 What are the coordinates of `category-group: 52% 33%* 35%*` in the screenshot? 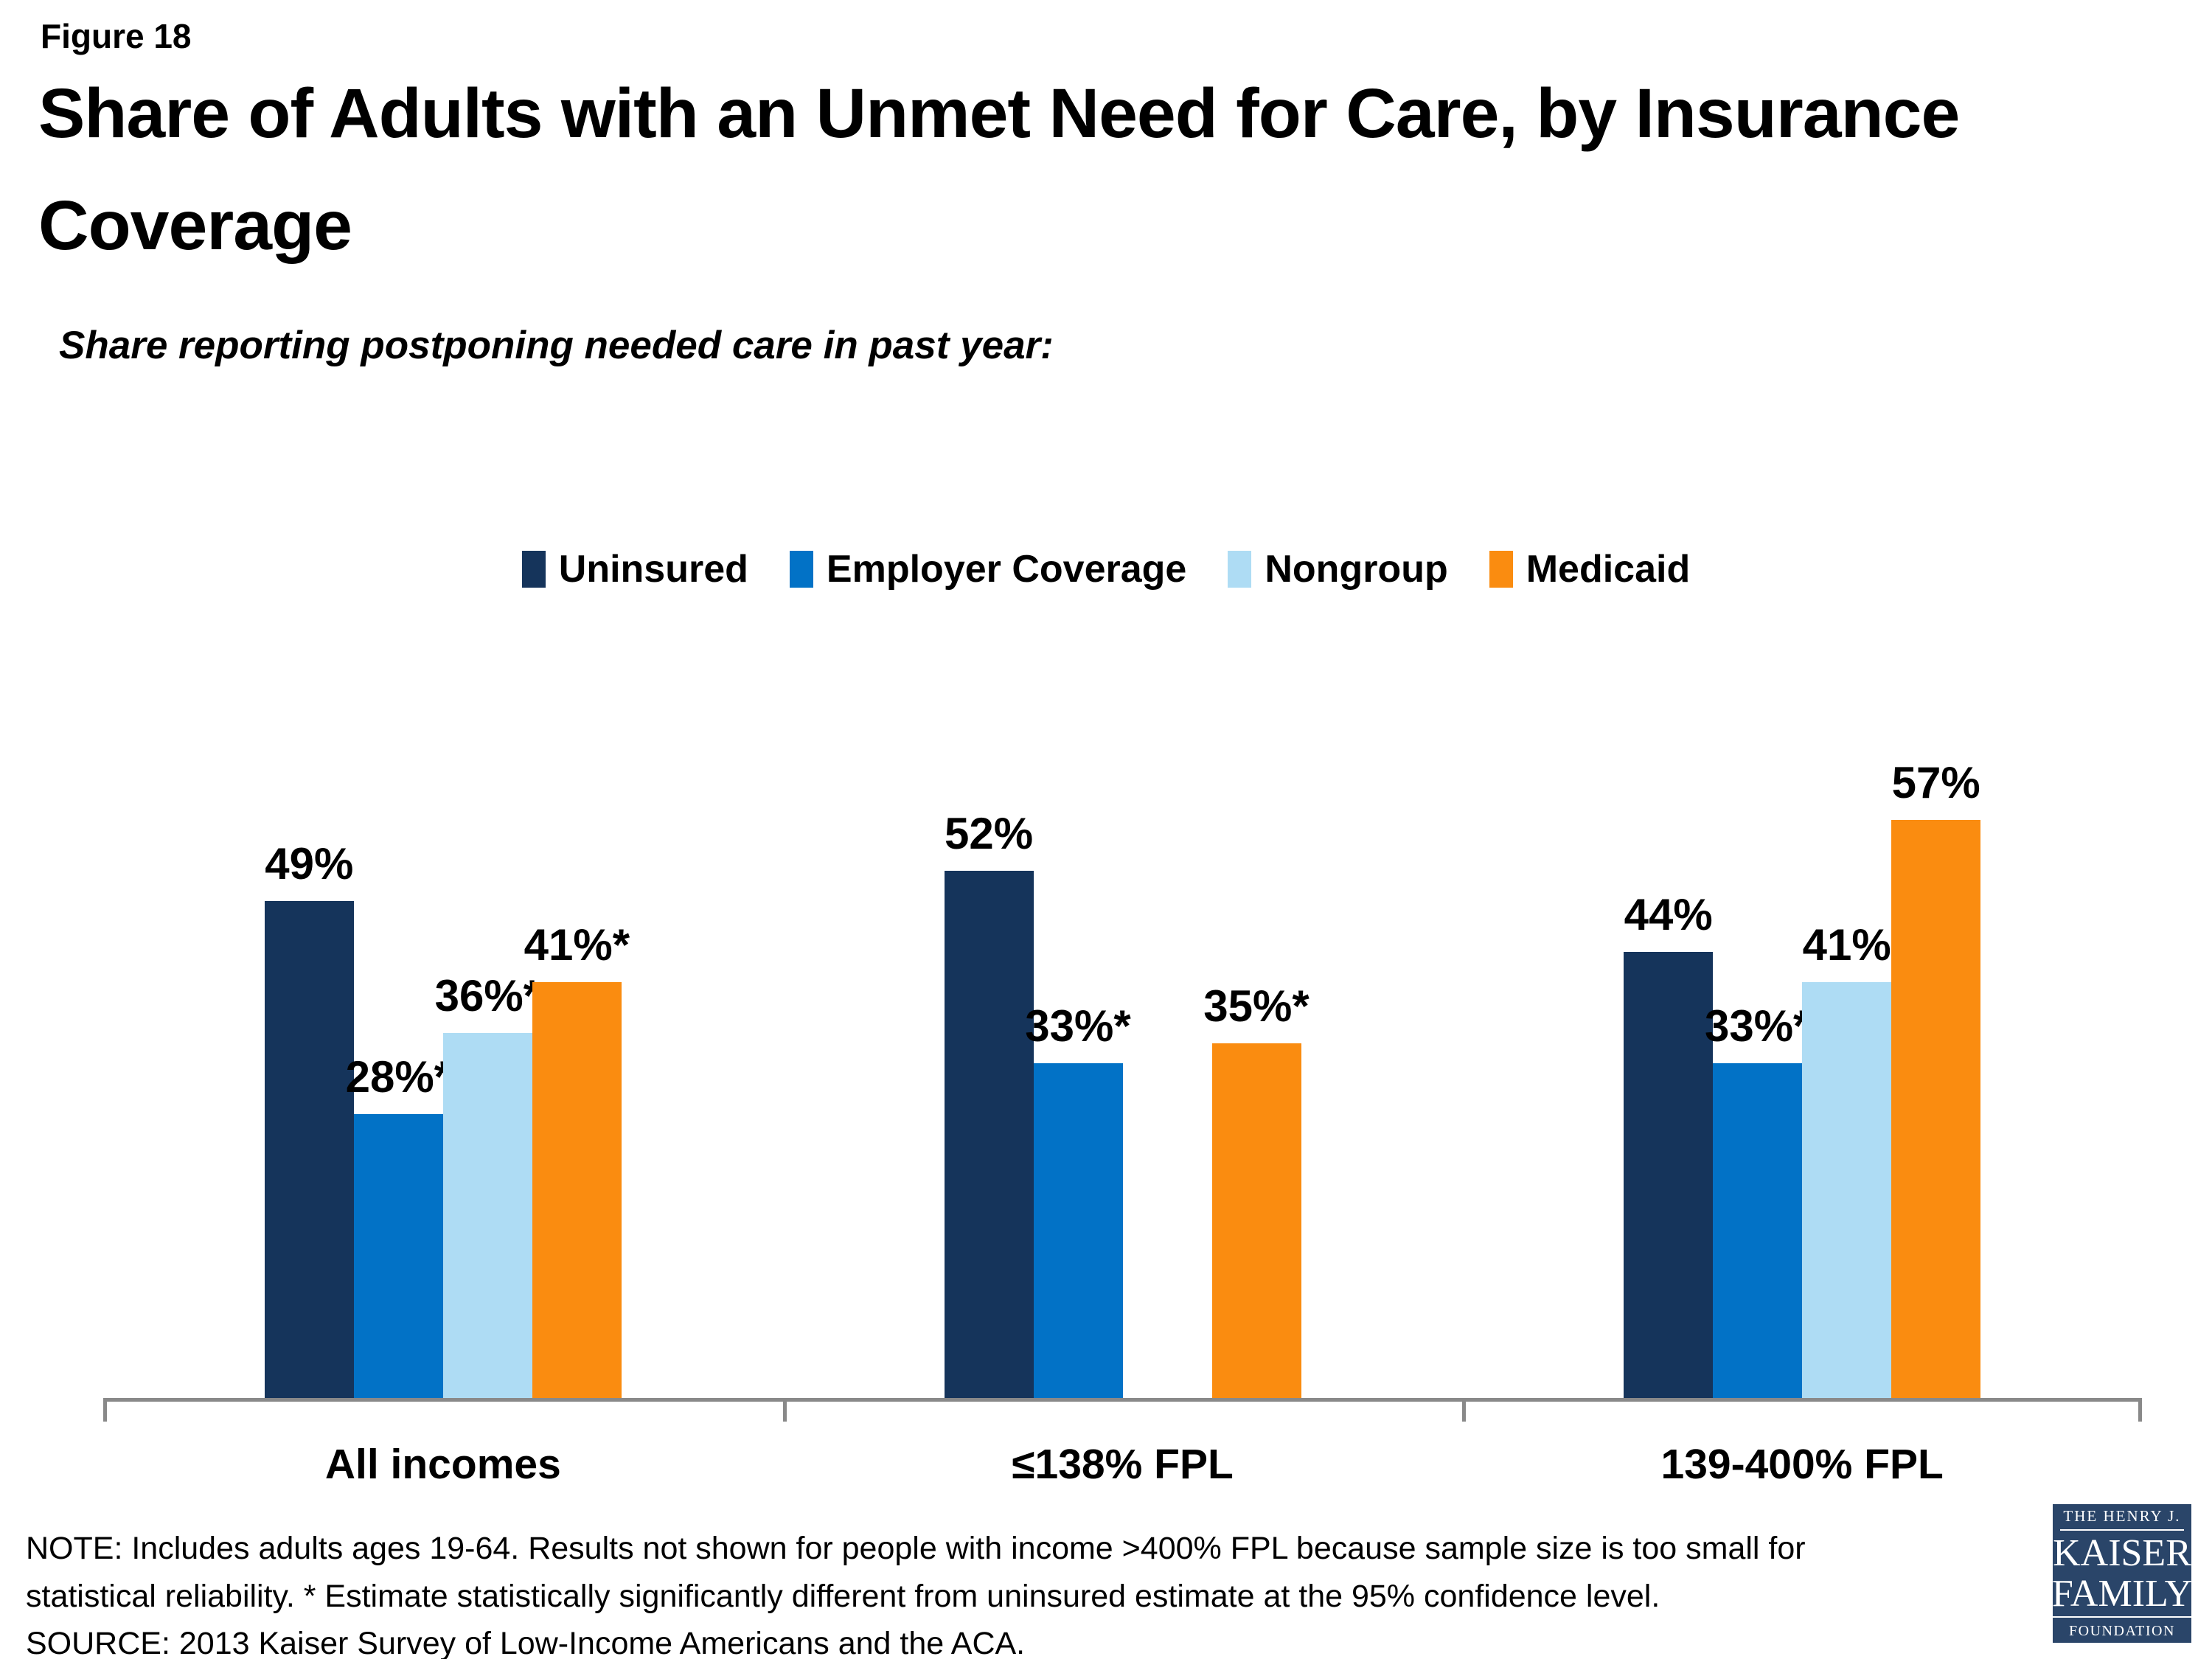 It's located at (1123, 1073).